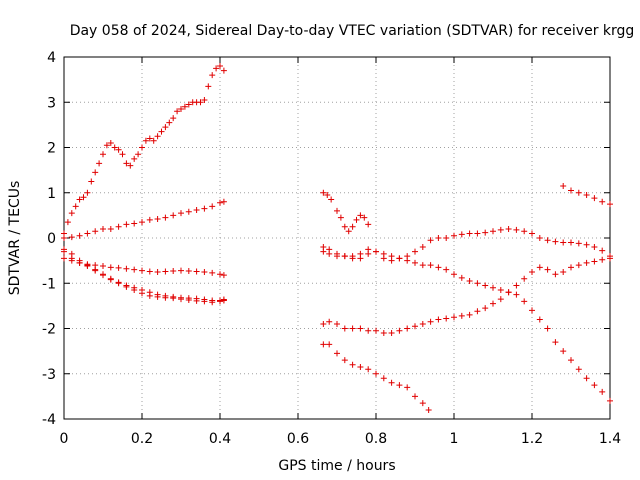 This screenshot has height=480, width=640. What do you see at coordinates (51, 239) in the screenshot?
I see `y-tick-label: 0` at bounding box center [51, 239].